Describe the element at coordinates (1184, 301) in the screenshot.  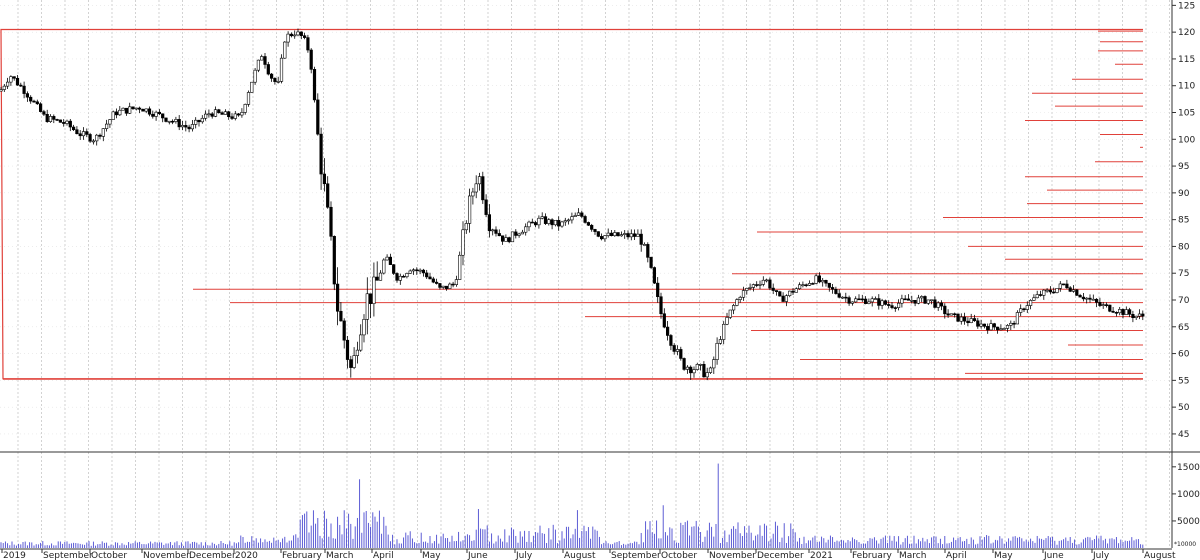
I see `price-tick-label: 70` at that location.